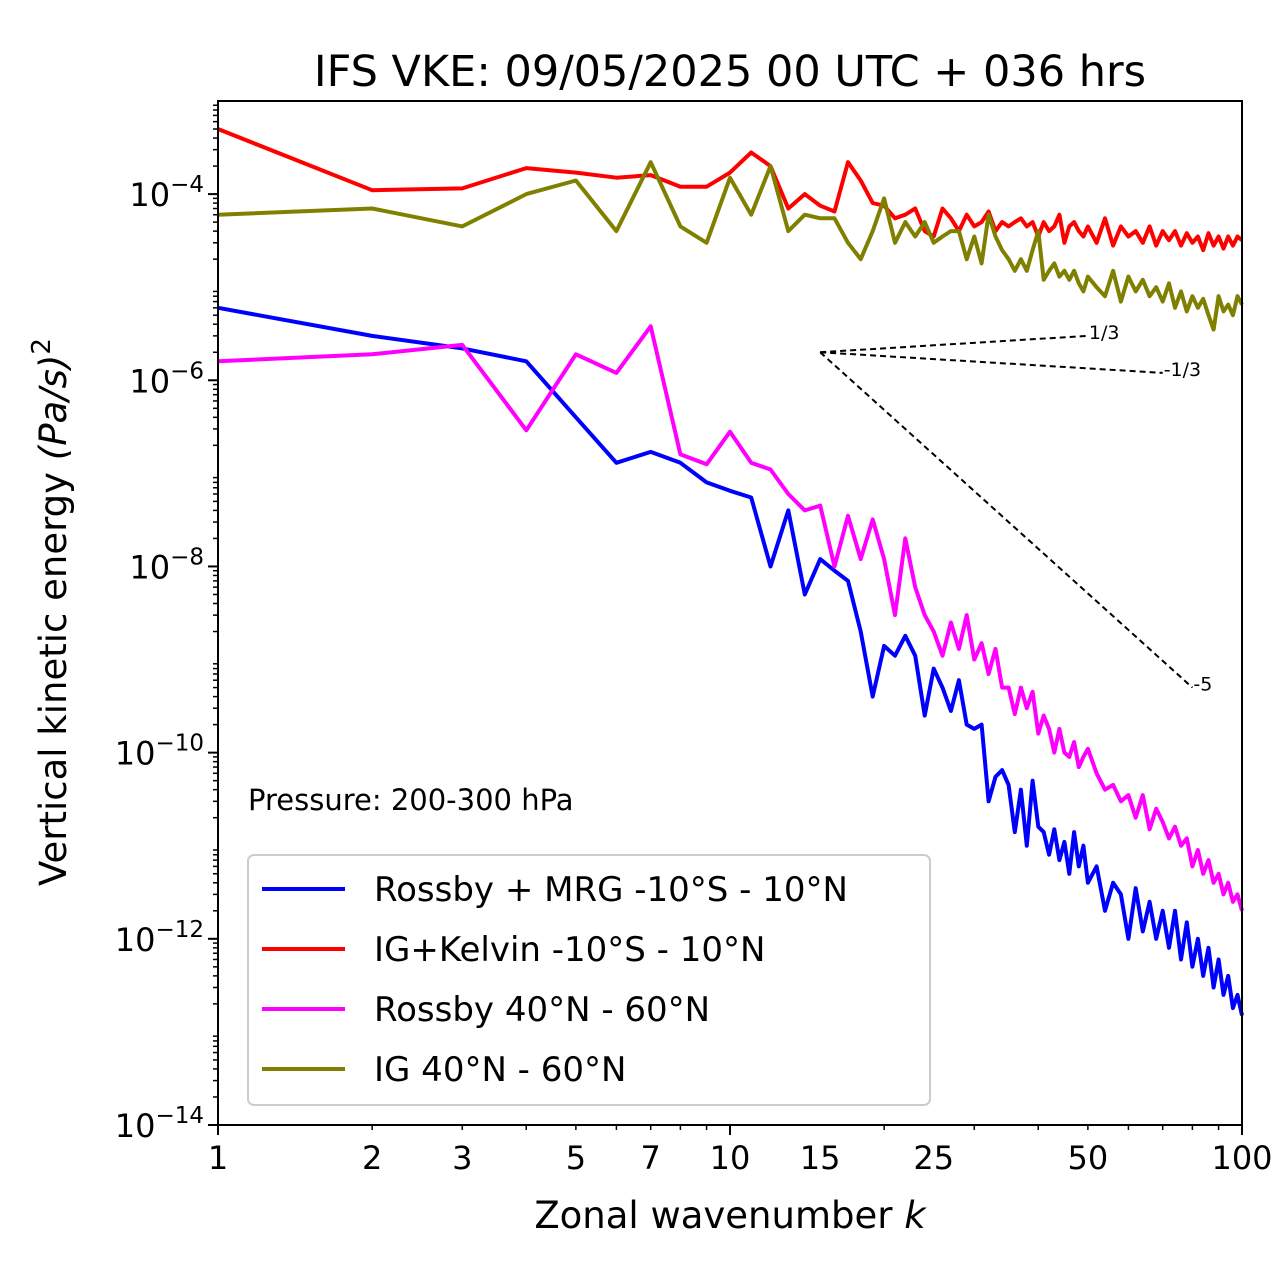 This screenshot has width=1280, height=1288. Describe the element at coordinates (166, 565) in the screenshot. I see `y-tick-label: 10⁻⁸` at that location.